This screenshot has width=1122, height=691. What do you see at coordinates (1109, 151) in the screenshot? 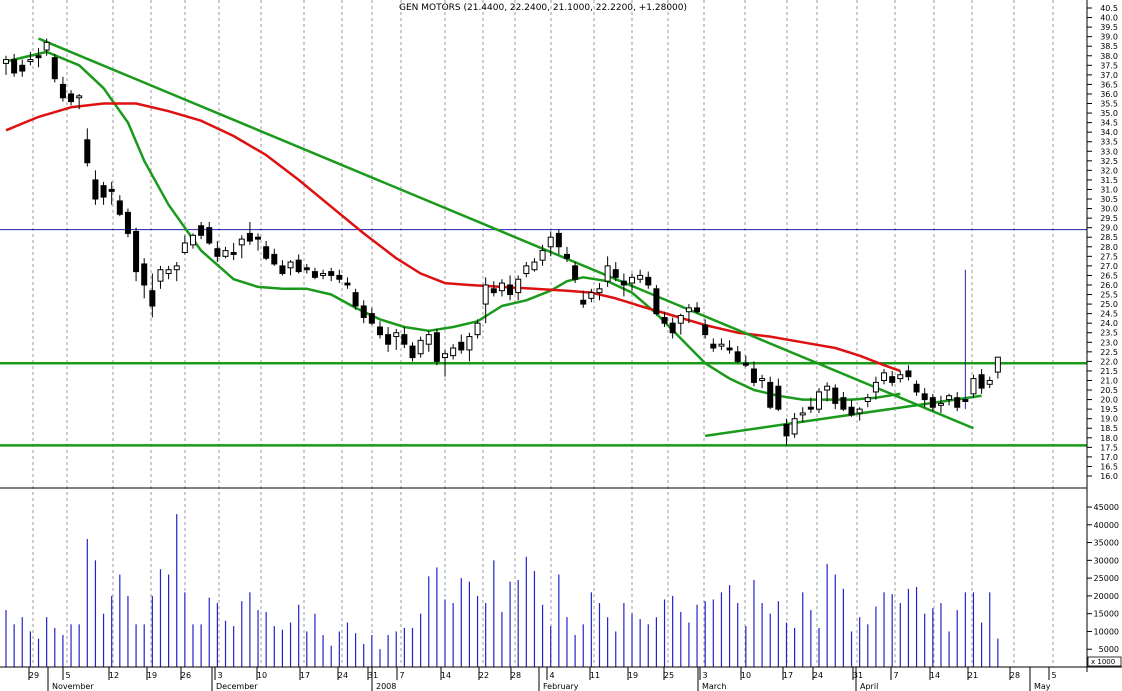
I see `price-tick-label: 33.0` at bounding box center [1109, 151].